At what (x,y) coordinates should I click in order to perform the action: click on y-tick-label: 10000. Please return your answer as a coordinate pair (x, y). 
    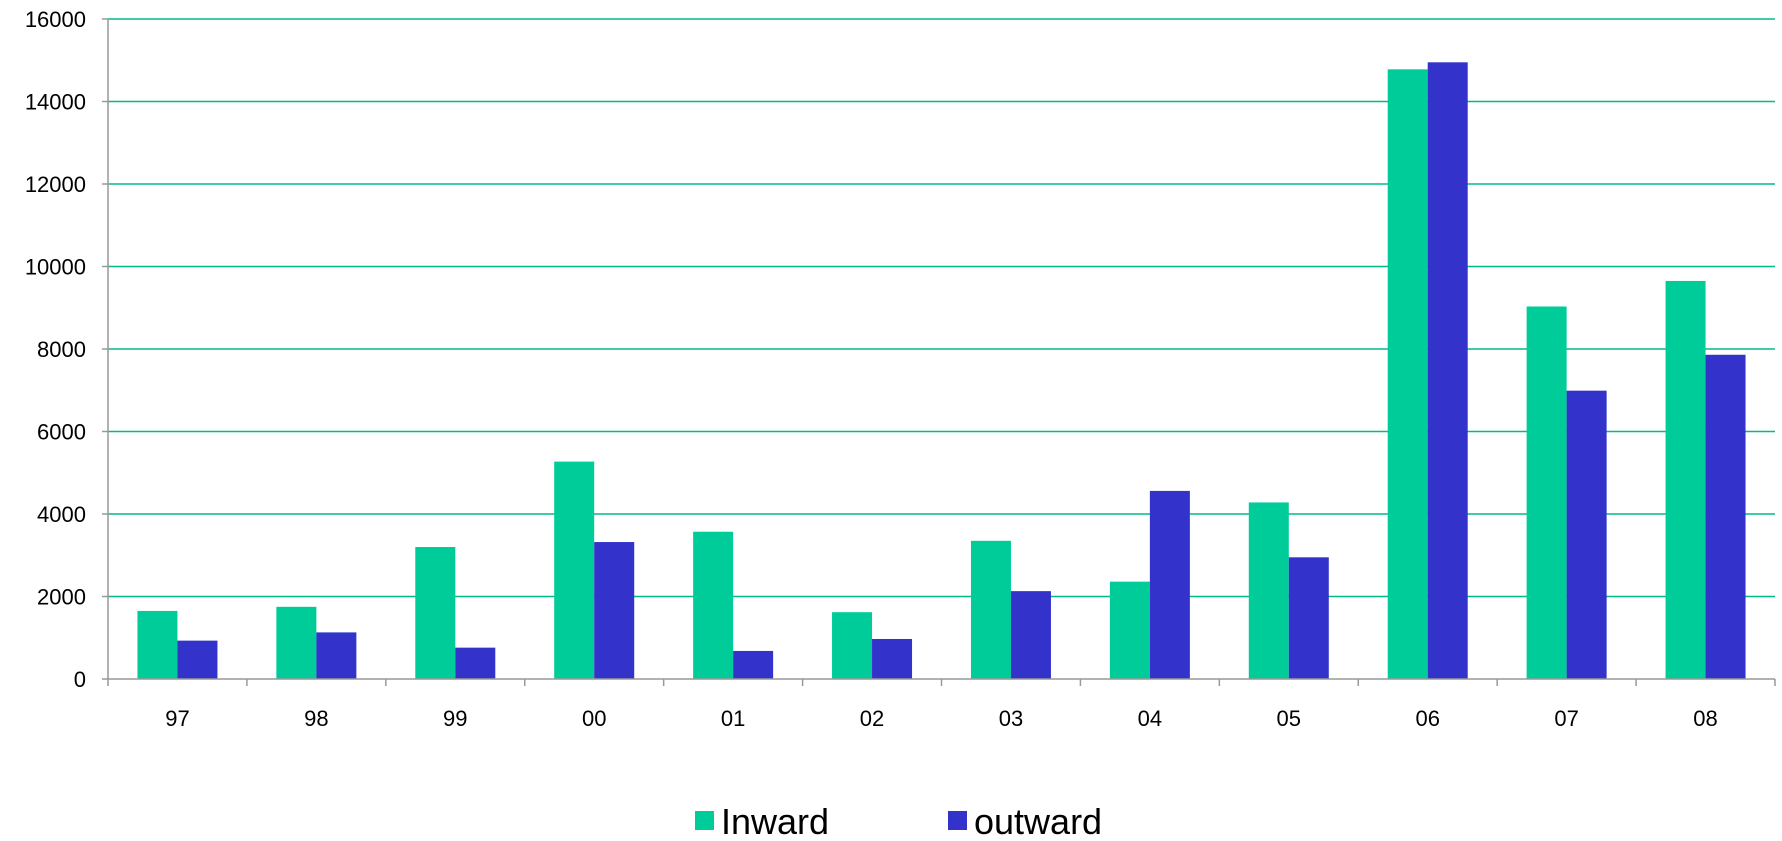
    Looking at the image, I should click on (55, 267).